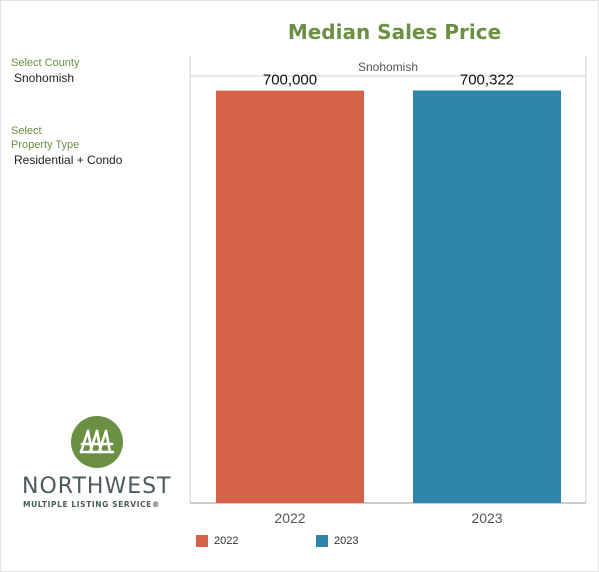  Describe the element at coordinates (487, 79) in the screenshot. I see `data-label-2023: 700,322` at that location.